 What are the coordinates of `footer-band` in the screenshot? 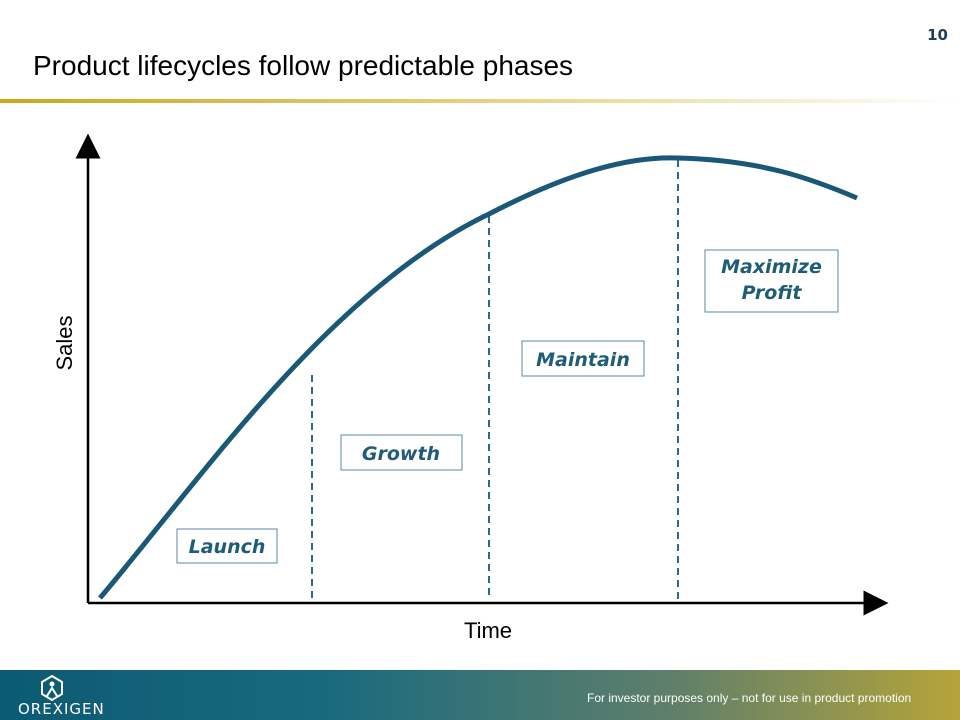 It's located at (480, 695).